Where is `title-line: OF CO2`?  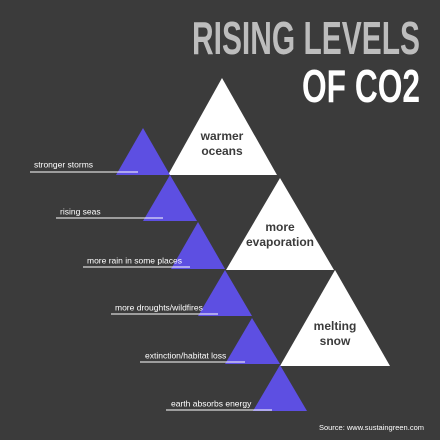
title-line: OF CO2 is located at coordinates (361, 86).